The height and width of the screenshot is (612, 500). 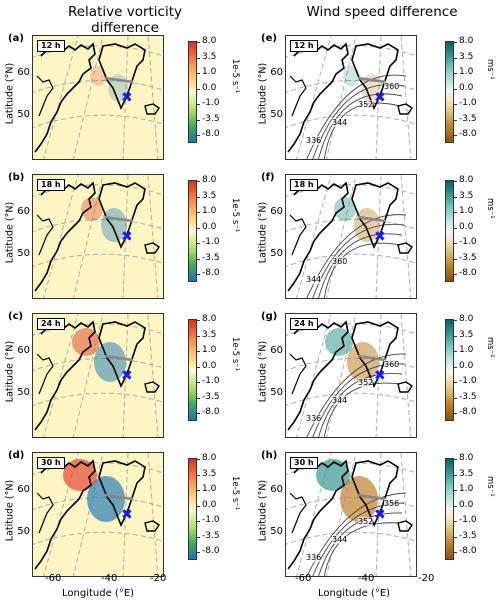 I want to click on x-tick-left-2: -40, so click(x=109, y=578).